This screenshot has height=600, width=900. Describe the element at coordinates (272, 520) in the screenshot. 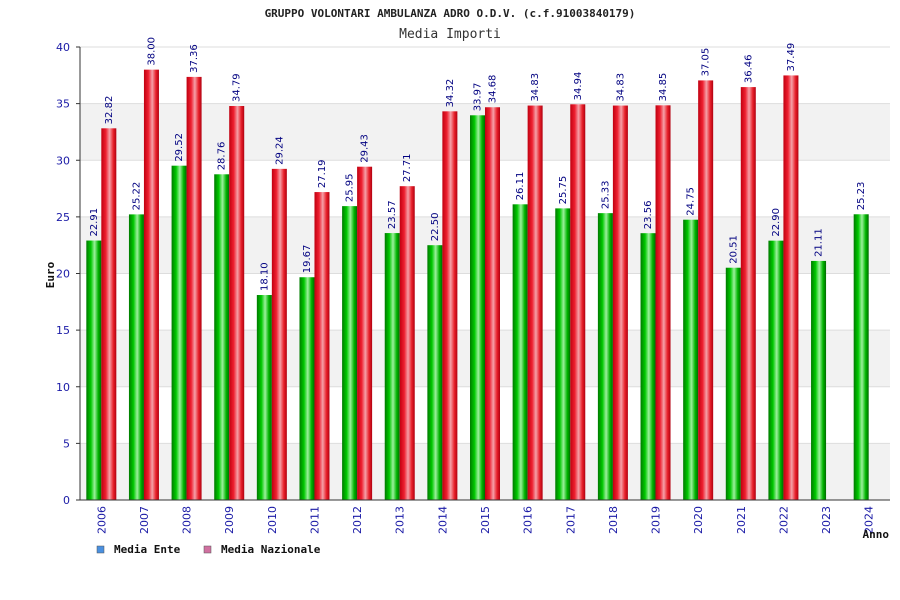

I see `x-tick-label: 2010` at that location.